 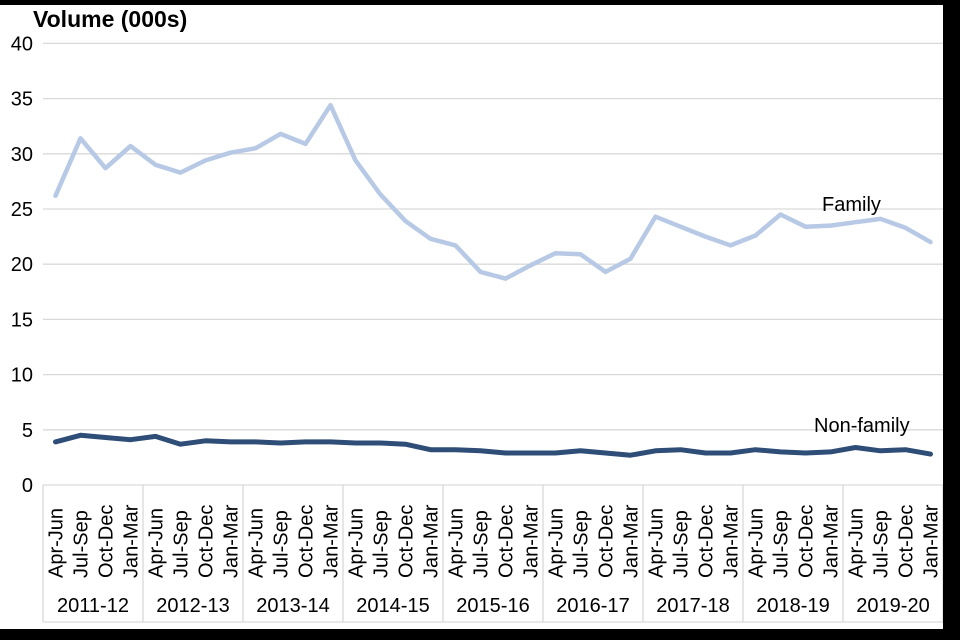 What do you see at coordinates (22, 376) in the screenshot?
I see `y-tick-label-10: 10` at bounding box center [22, 376].